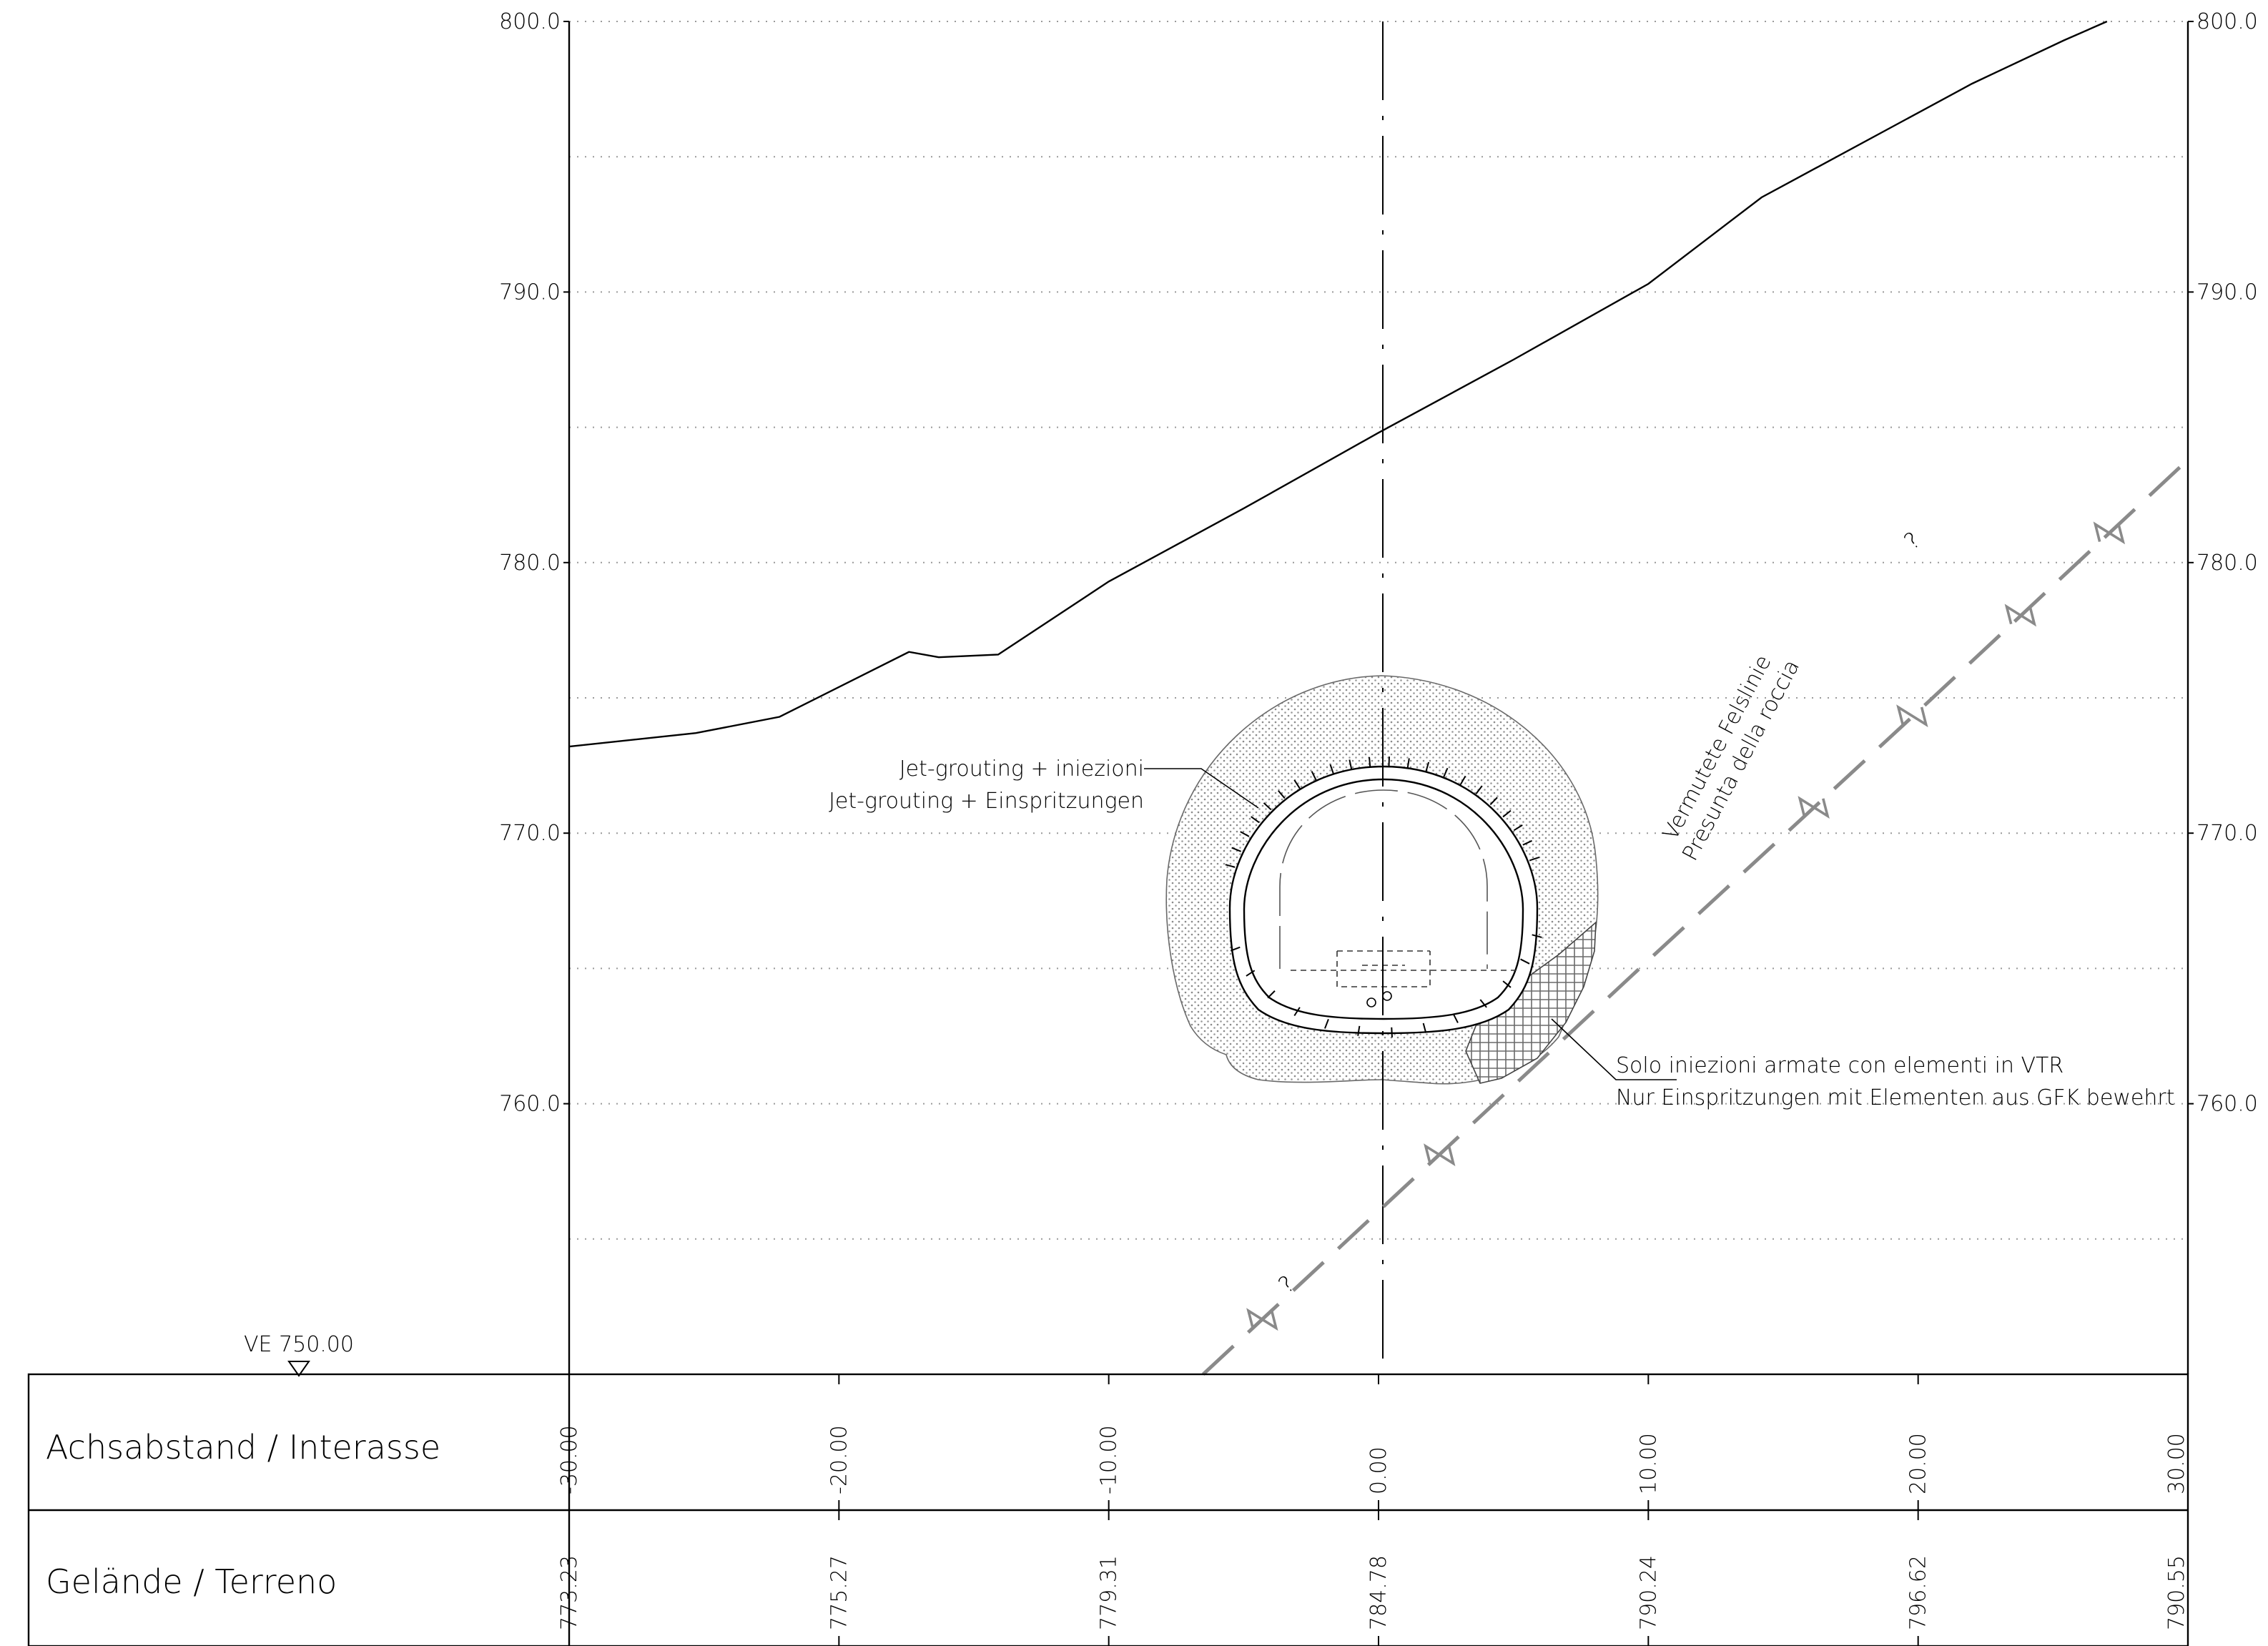  Describe the element at coordinates (530, 563) in the screenshot. I see `y-tick-label-left: 780.0` at that location.